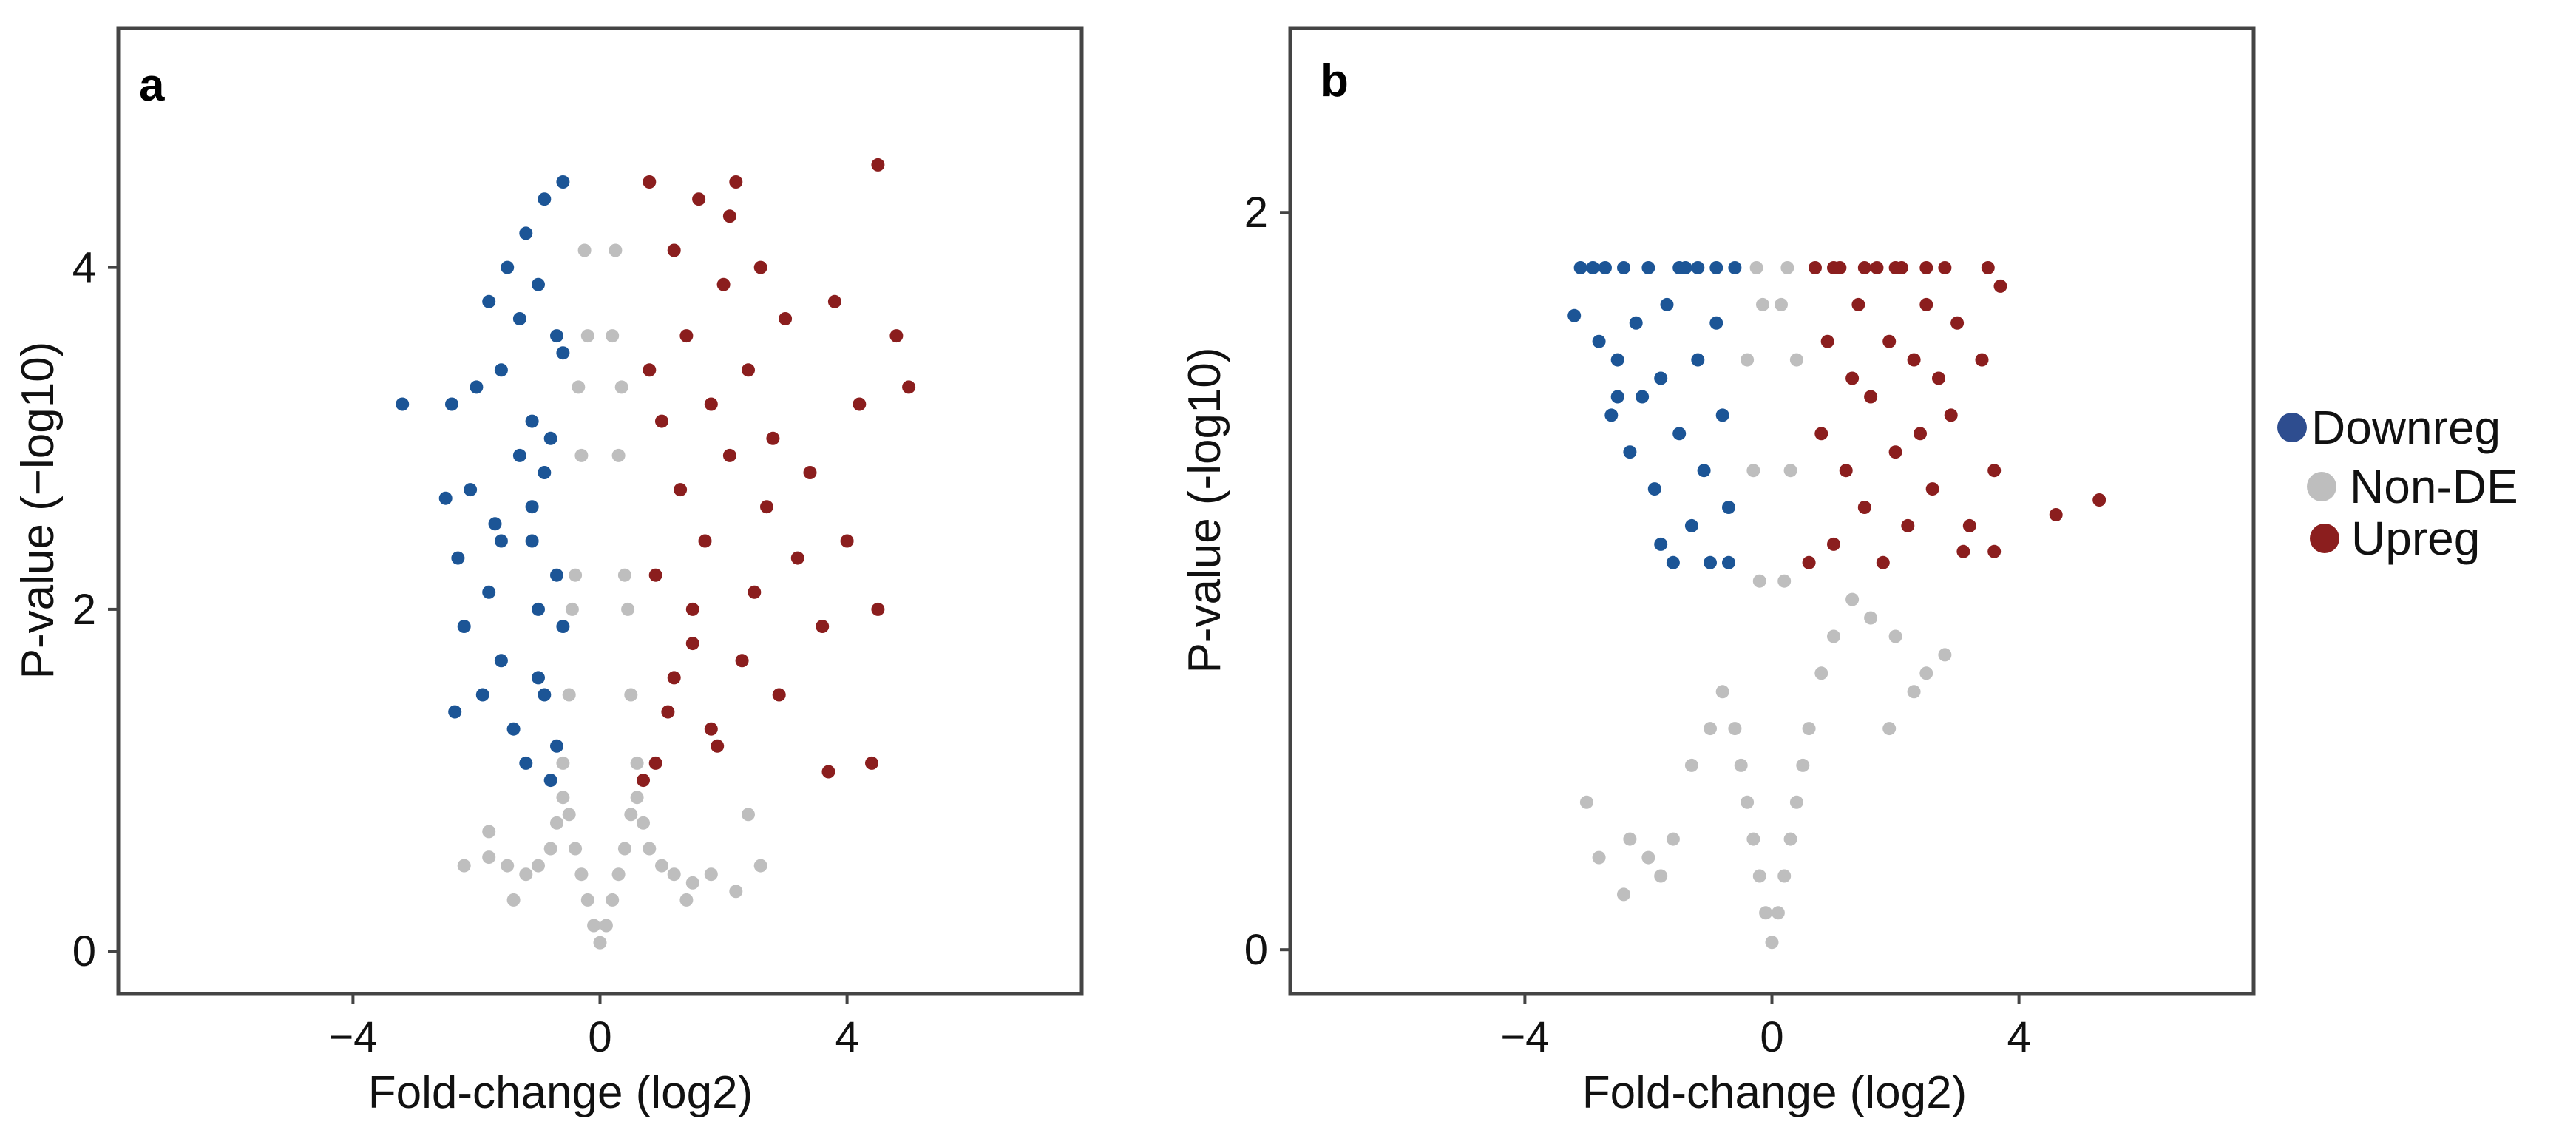  What do you see at coordinates (84, 951) in the screenshot?
I see `y-tick-label: 0` at bounding box center [84, 951].